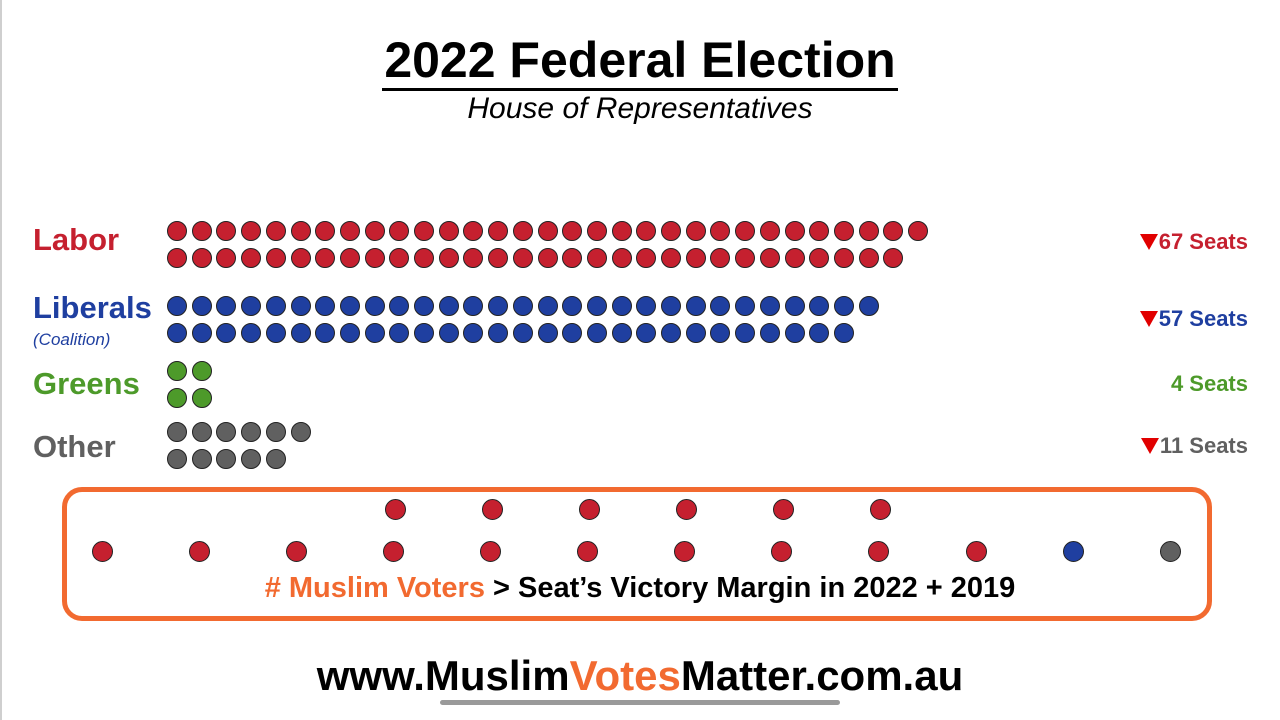 This screenshot has height=720, width=1280. What do you see at coordinates (72, 339) in the screenshot?
I see `party-sublabel-liberals: (Coalition)` at bounding box center [72, 339].